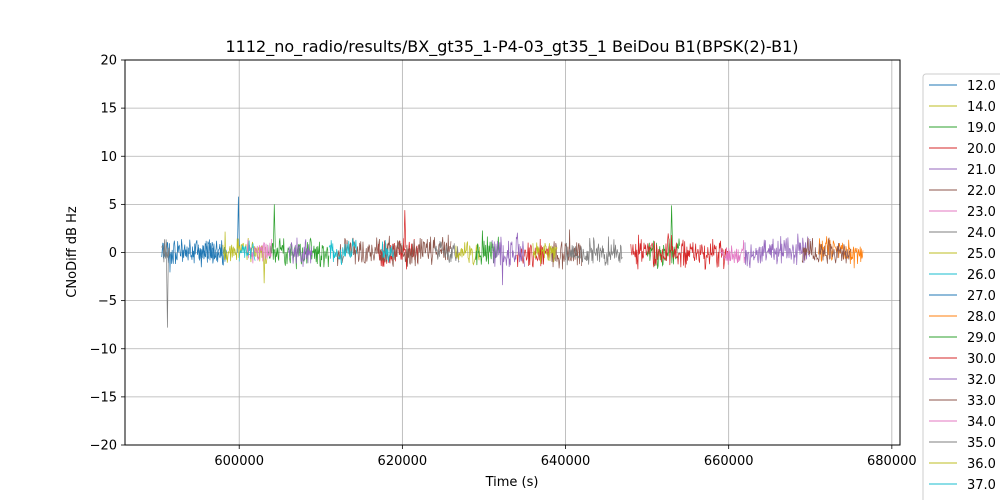  Describe the element at coordinates (981, 149) in the screenshot. I see `legend-label: 20.0` at that location.